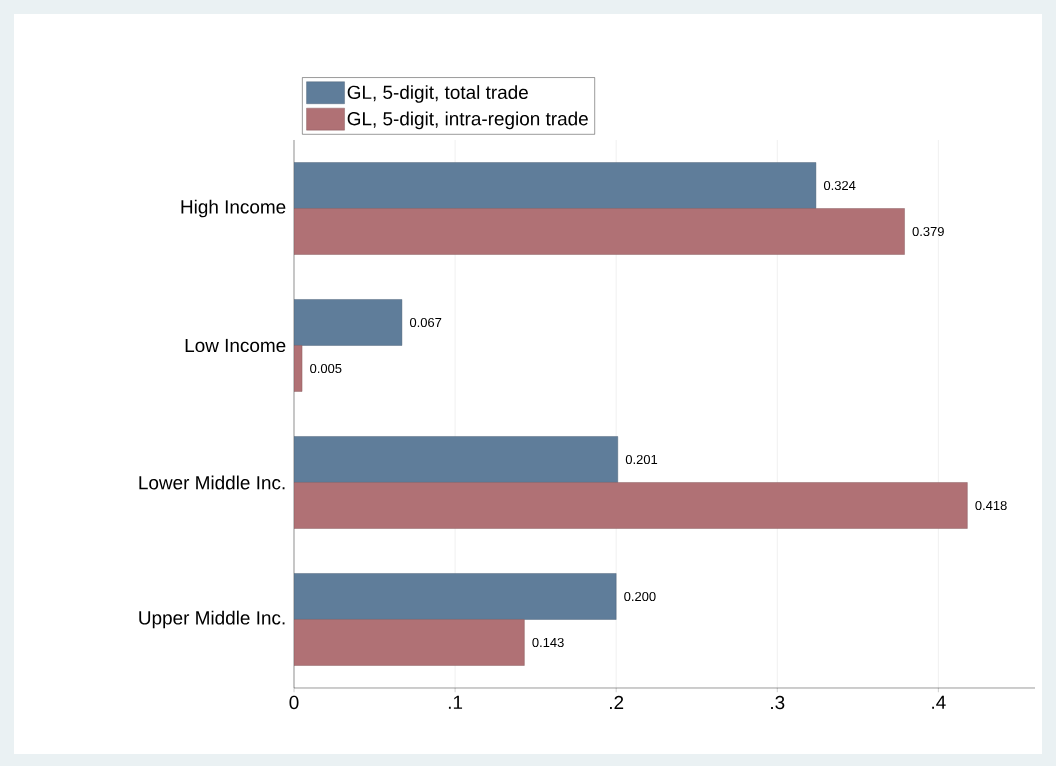  Describe the element at coordinates (617, 702) in the screenshot. I see `x-tick-label: .2` at that location.